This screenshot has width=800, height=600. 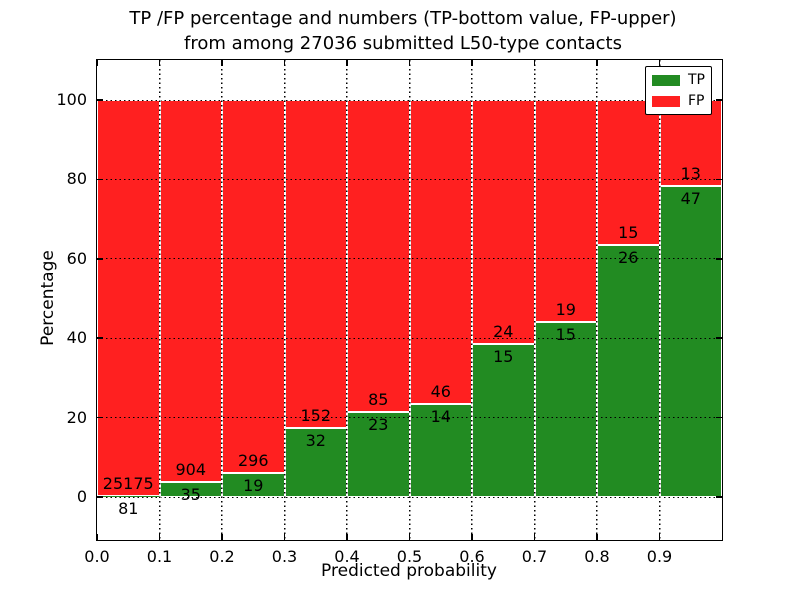 What do you see at coordinates (440, 392) in the screenshot?
I see `fp-count-label: 46` at bounding box center [440, 392].